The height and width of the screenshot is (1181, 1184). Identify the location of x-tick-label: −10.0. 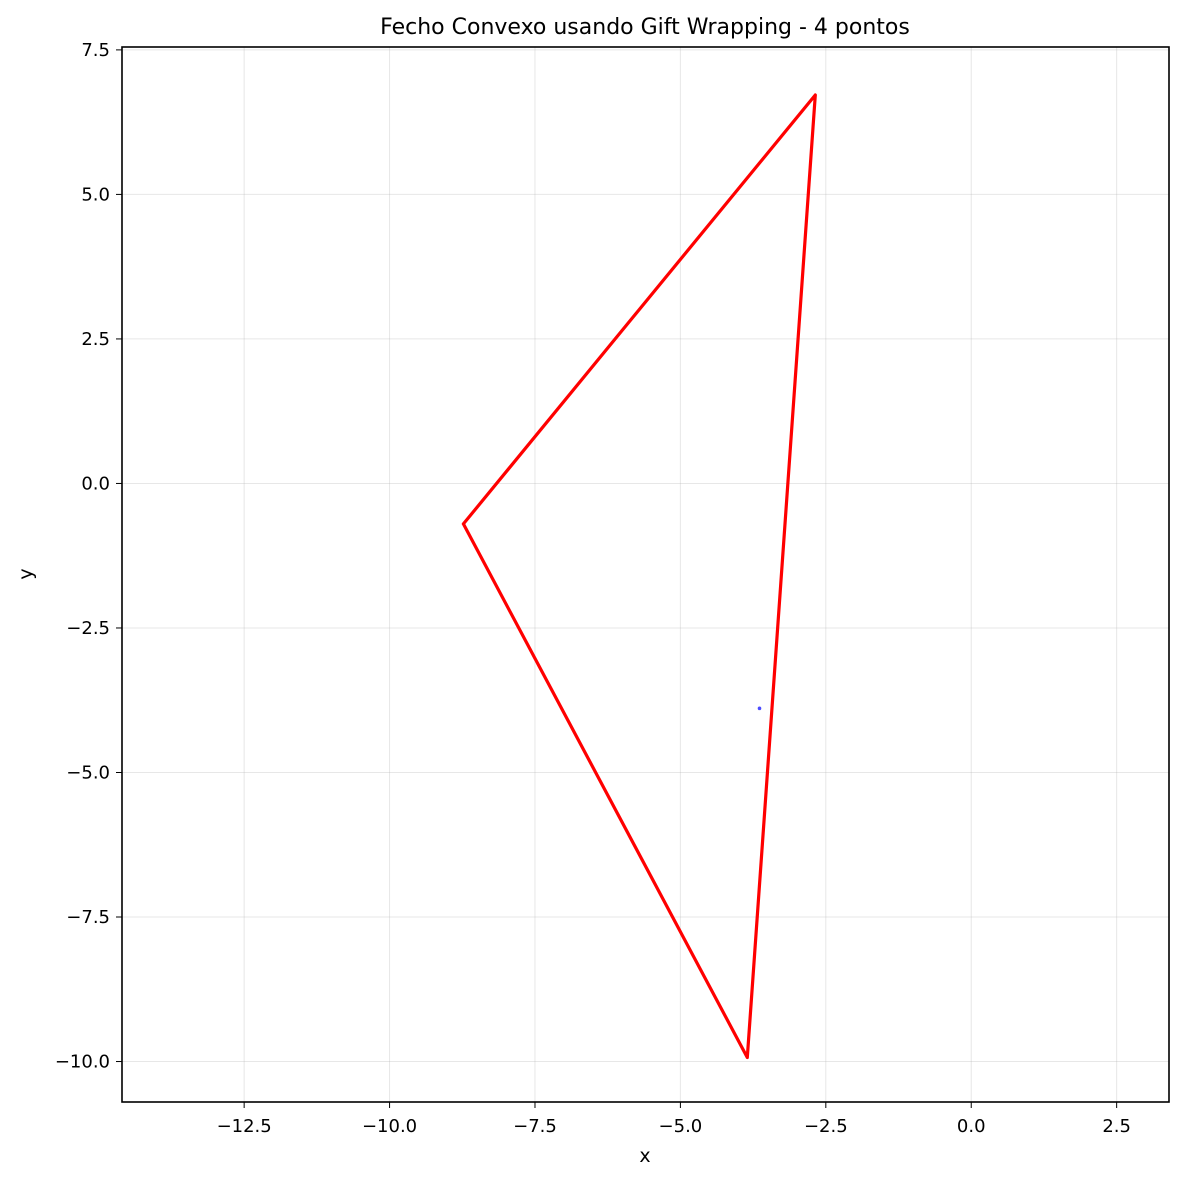
(389, 1126).